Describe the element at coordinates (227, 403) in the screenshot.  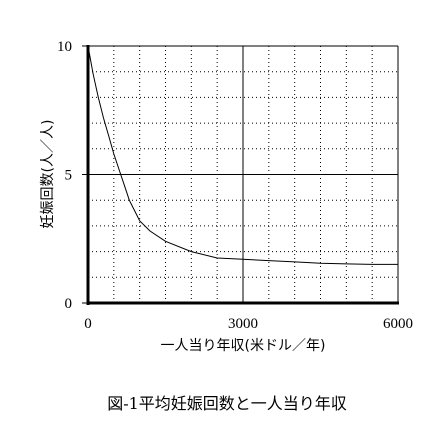
I see `figure-caption: 図-1平均妊娠回数と一人当り年収` at that location.